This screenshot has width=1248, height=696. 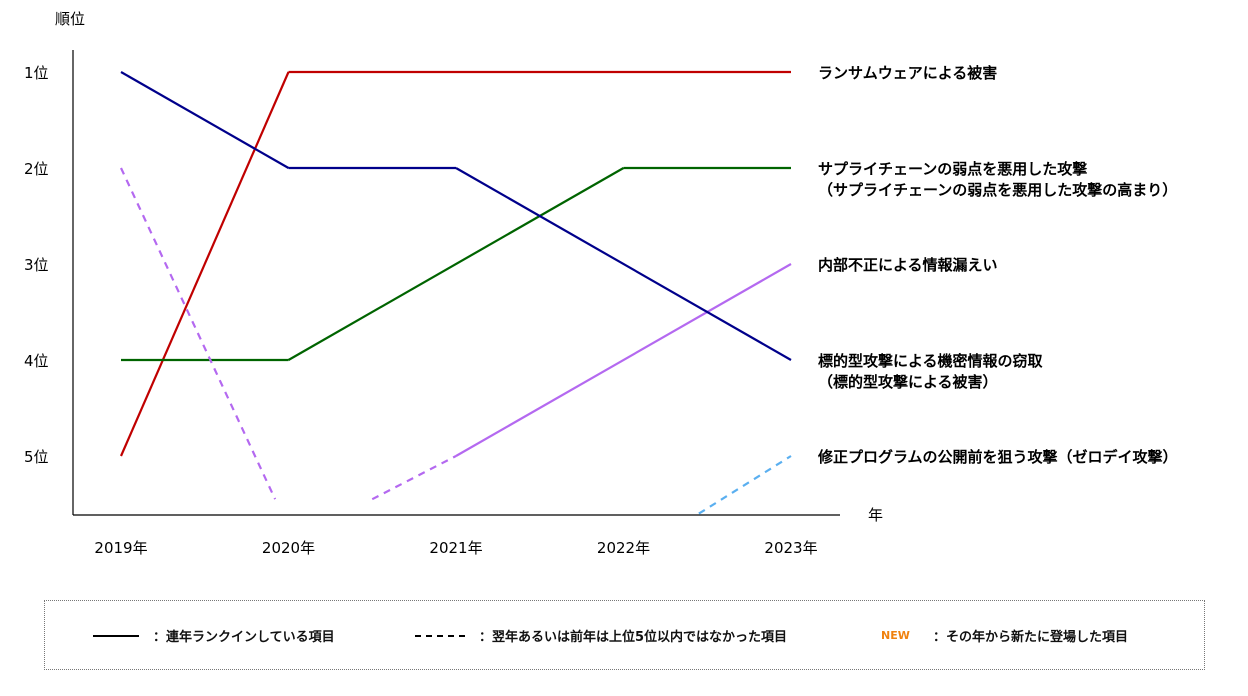 What do you see at coordinates (244, 637) in the screenshot?
I see `legend-solid-label: ：連年ランクインしている項目` at bounding box center [244, 637].